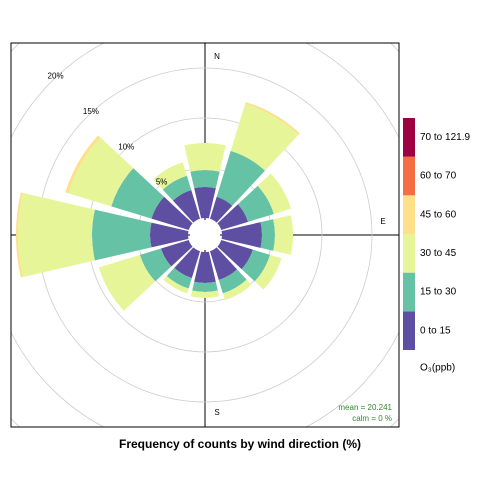  I want to click on legend-label: 70 to 121.9, so click(445, 137).